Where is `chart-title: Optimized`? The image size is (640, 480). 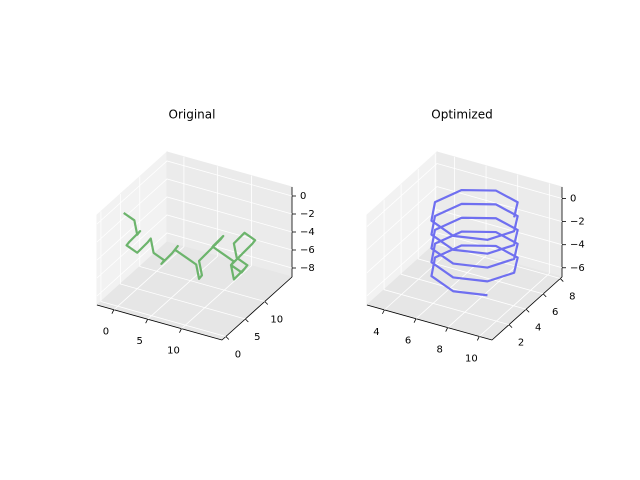 chart-title: Optimized is located at coordinates (461, 115).